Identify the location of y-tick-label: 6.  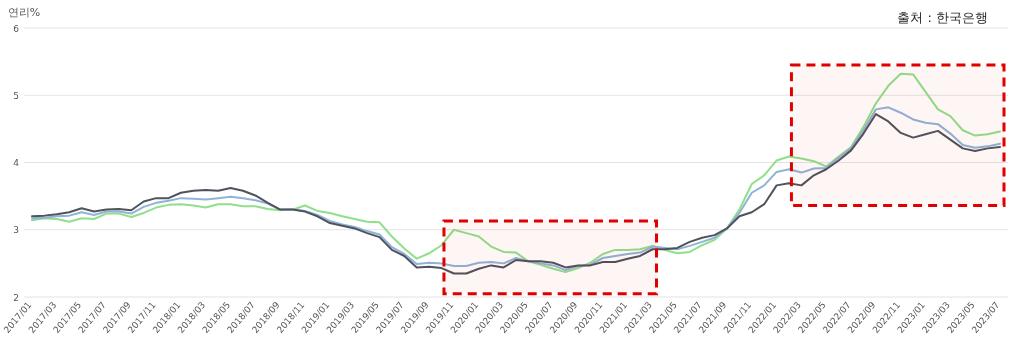
(16, 28).